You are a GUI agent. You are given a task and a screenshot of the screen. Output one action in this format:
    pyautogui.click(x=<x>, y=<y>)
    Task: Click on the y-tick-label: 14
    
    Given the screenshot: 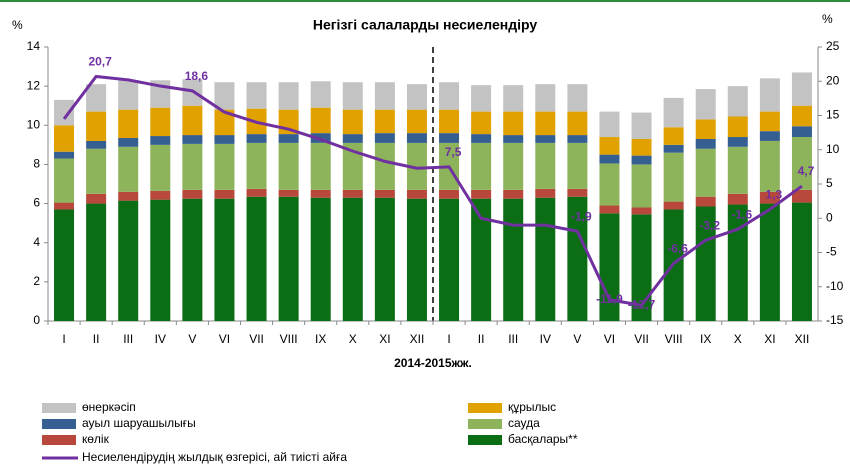 What is the action you would take?
    pyautogui.click(x=34, y=46)
    